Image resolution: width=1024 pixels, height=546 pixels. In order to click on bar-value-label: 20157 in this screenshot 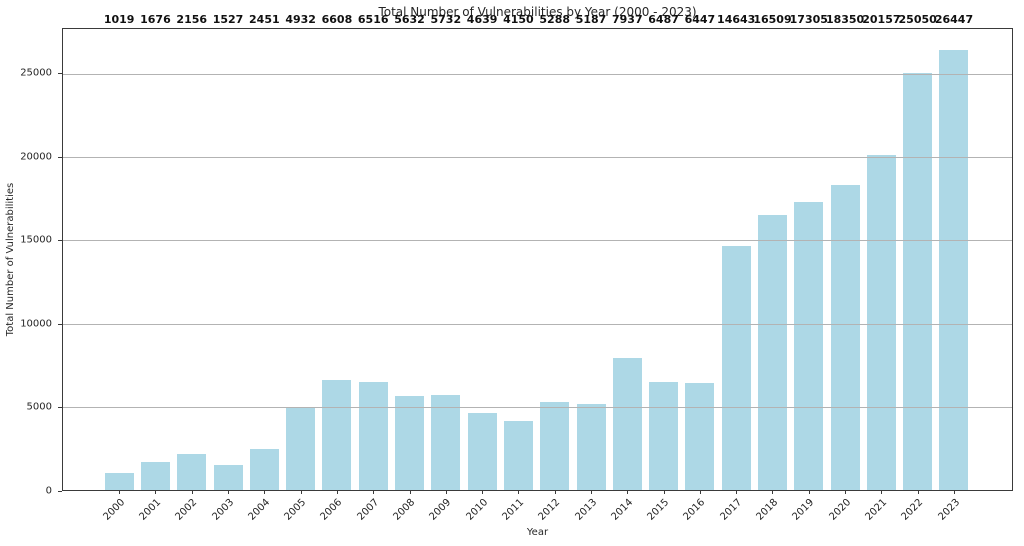, I will do `click(881, 19)`.